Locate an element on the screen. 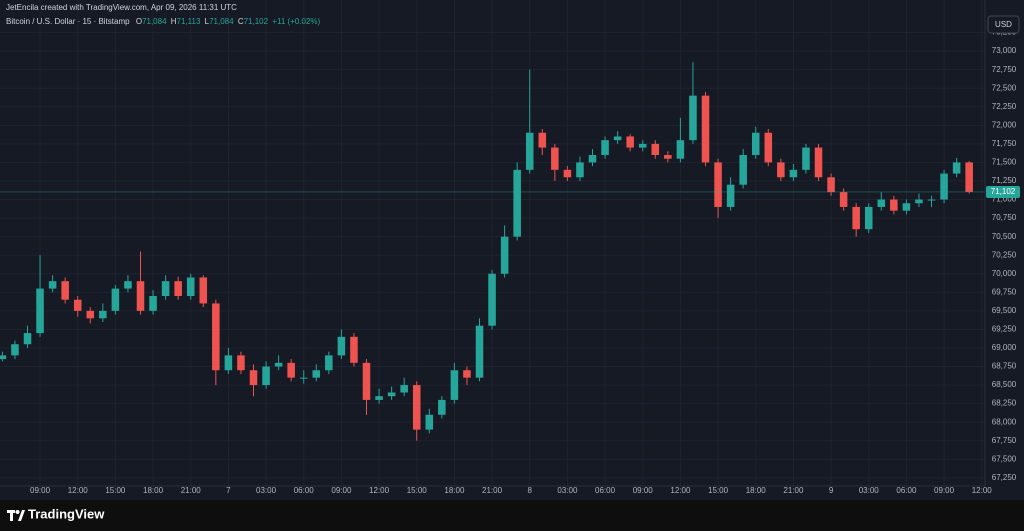 The height and width of the screenshot is (531, 1024). x-tick-label: 09:00 is located at coordinates (643, 490).